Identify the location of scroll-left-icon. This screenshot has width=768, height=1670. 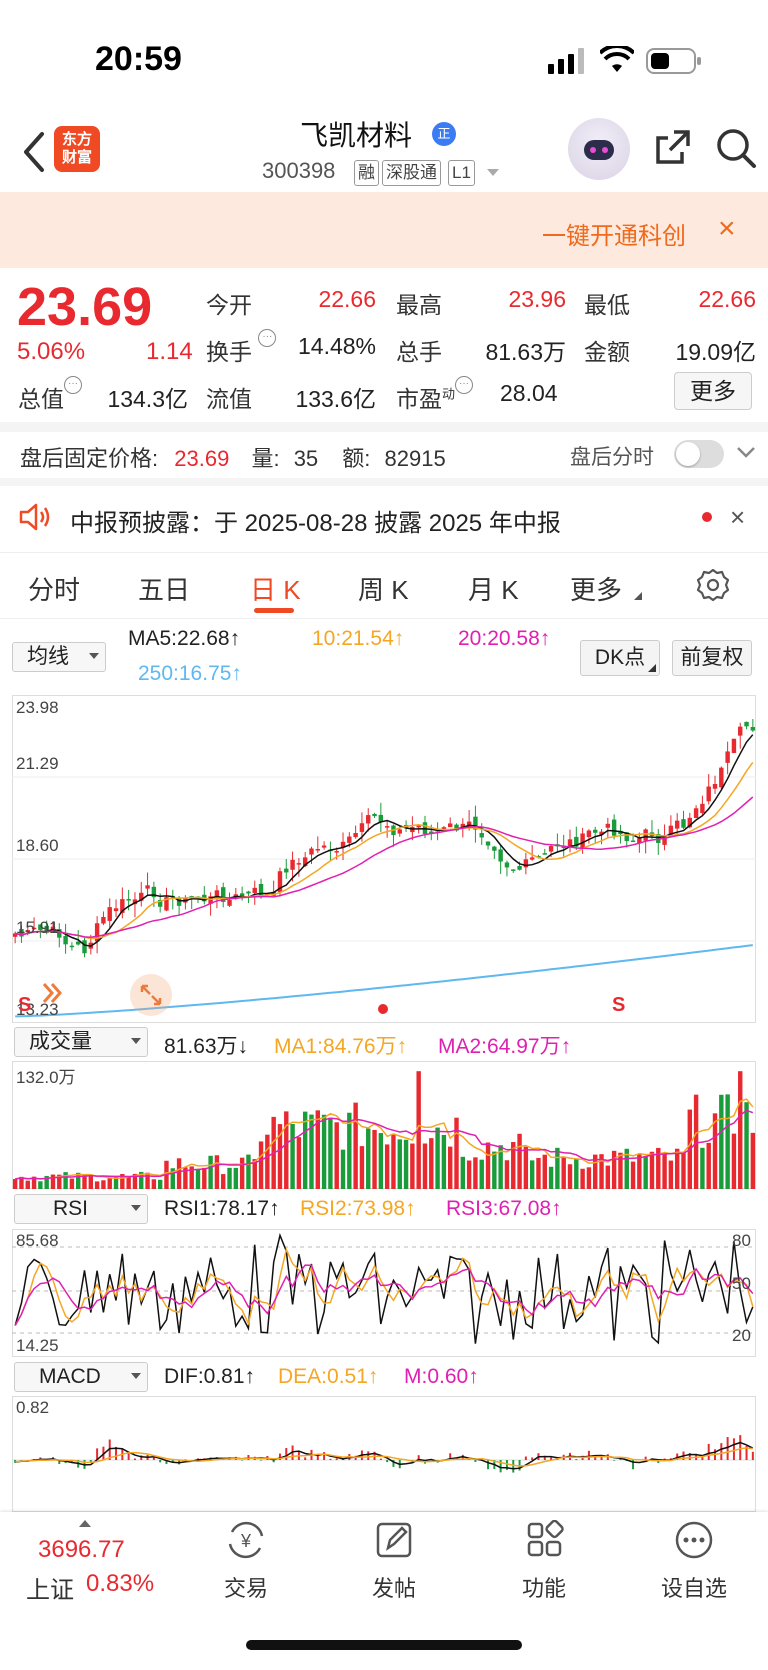
(53, 993).